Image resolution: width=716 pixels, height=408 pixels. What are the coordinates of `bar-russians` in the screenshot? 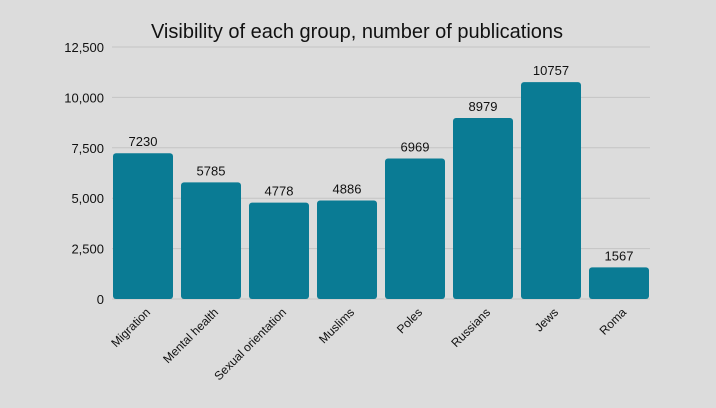 It's located at (483, 208).